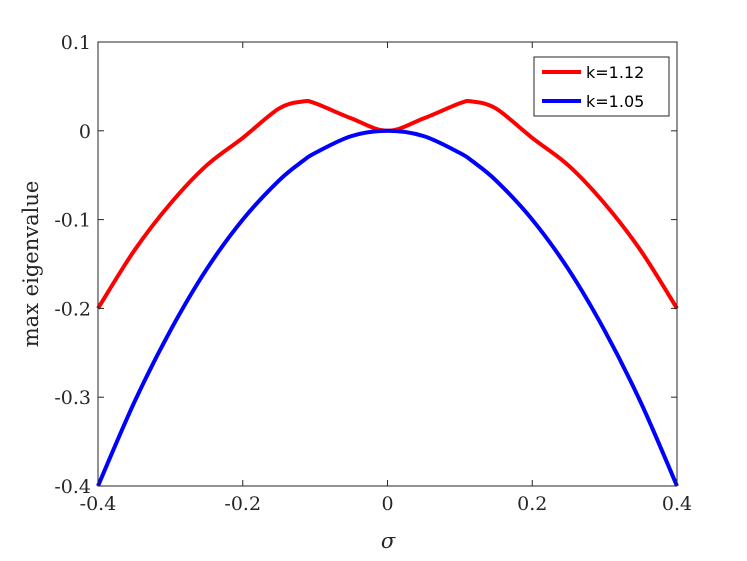 The width and height of the screenshot is (747, 561). Describe the element at coordinates (387, 504) in the screenshot. I see `x-tick-label: 0` at that location.